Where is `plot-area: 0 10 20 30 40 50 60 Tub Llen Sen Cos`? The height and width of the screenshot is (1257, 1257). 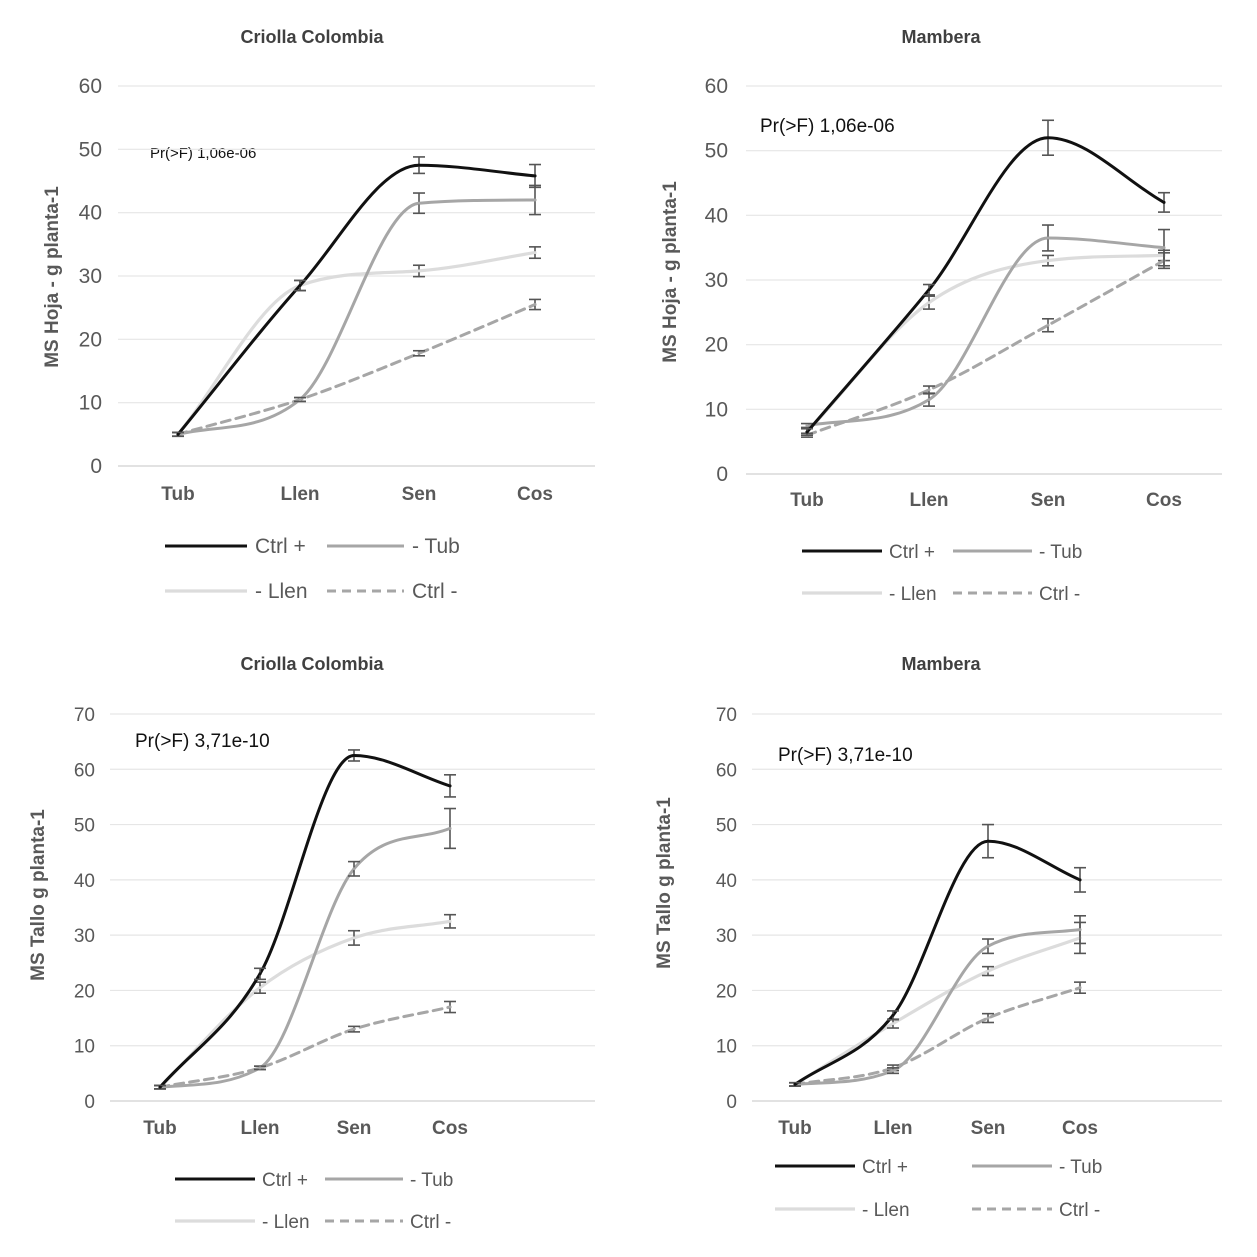 plot-area: 0 10 20 30 40 50 60 Tub Llen Sen Cos is located at coordinates (337, 290).